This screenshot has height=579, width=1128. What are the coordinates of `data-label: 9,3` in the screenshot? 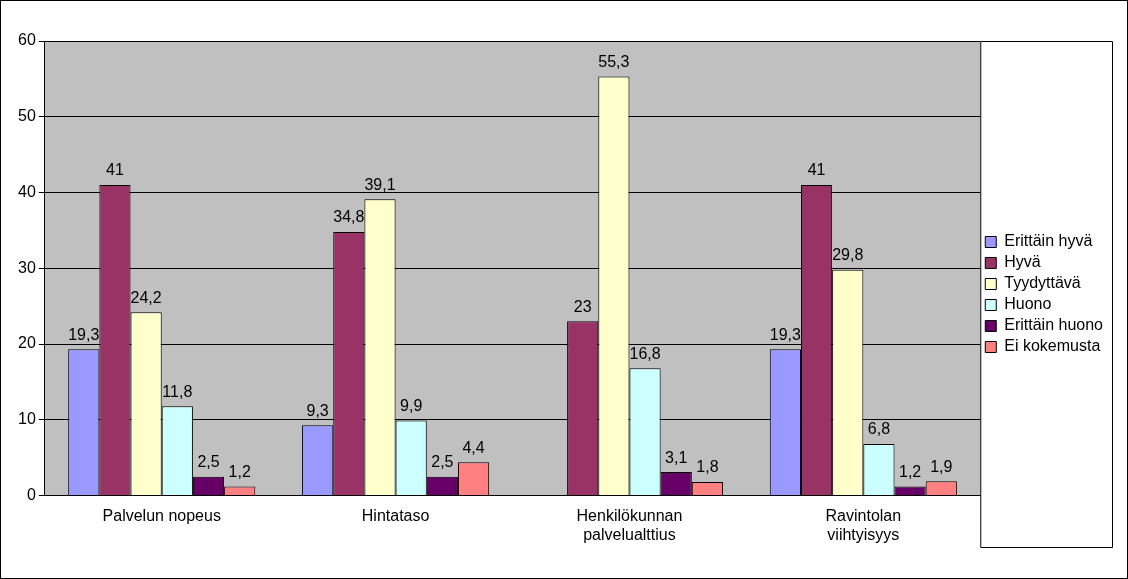 It's located at (317, 410).